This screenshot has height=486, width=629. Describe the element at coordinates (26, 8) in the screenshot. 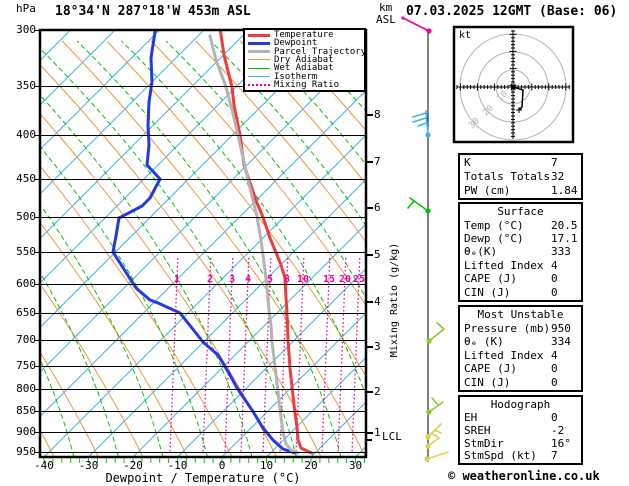

I see `pressure-unit-label: hPa` at that location.